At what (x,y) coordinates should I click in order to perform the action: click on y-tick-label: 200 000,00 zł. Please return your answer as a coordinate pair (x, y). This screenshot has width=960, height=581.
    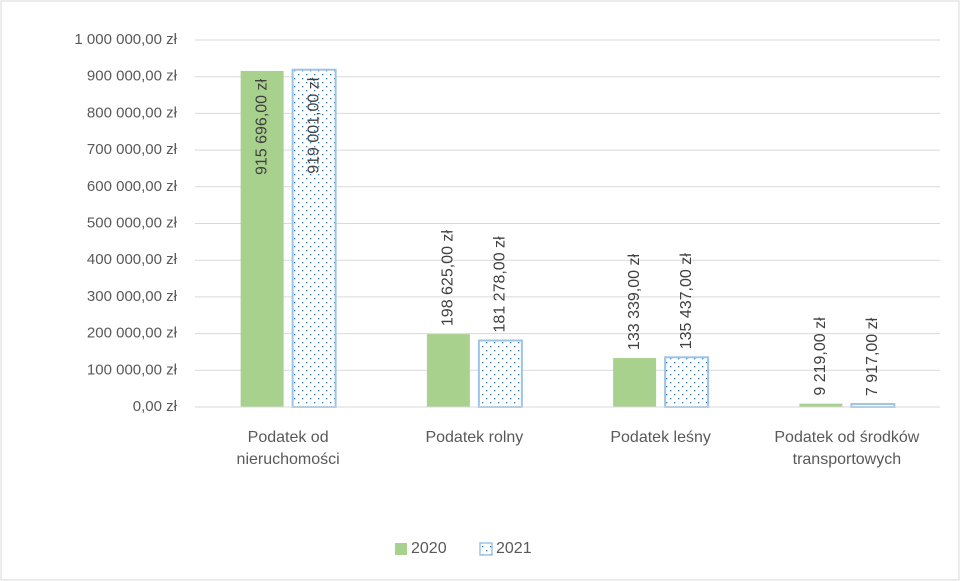
    Looking at the image, I should click on (132, 333).